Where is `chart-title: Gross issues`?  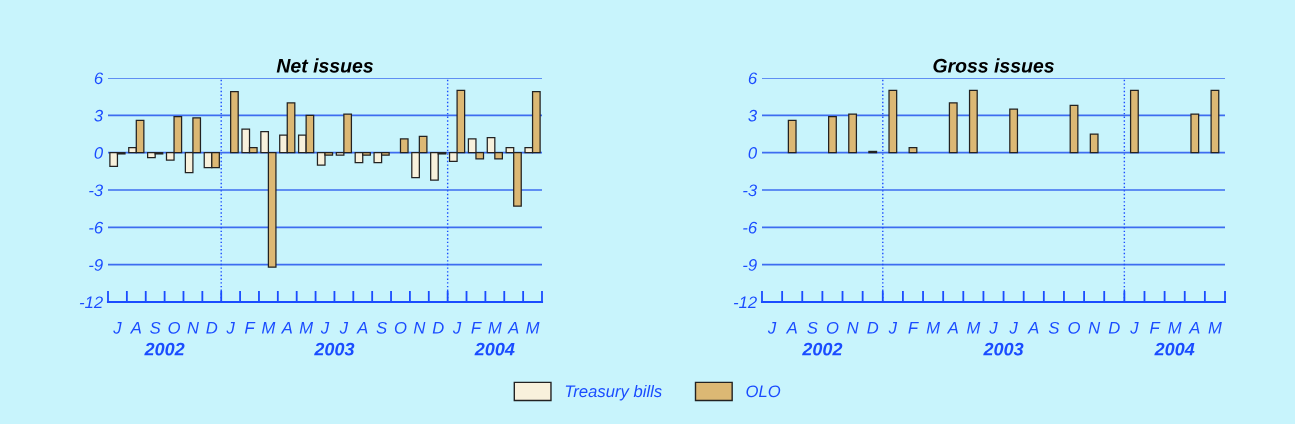 chart-title: Gross issues is located at coordinates (993, 65).